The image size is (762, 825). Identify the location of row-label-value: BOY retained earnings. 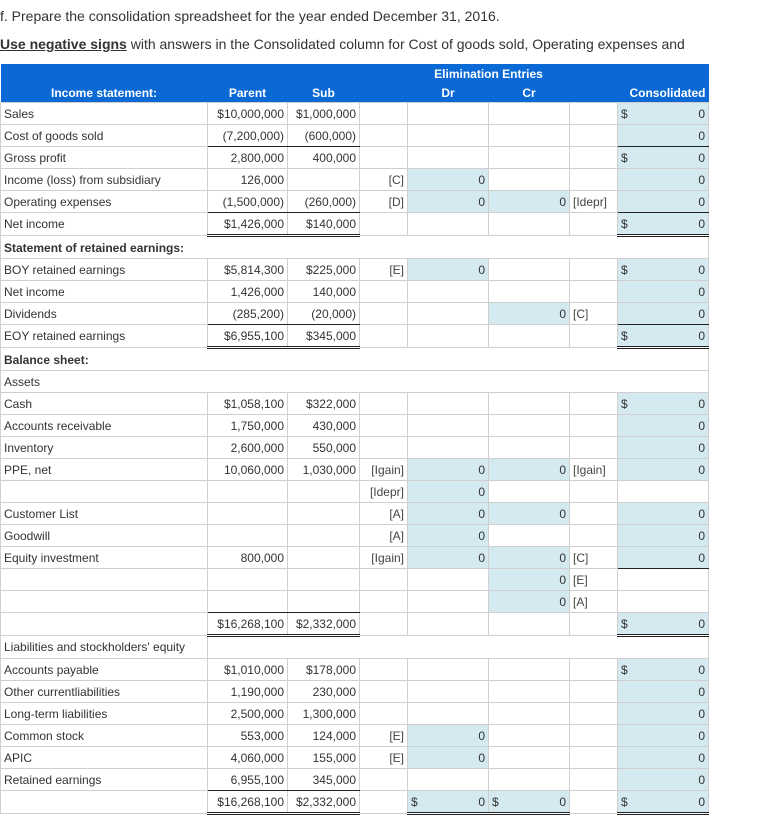
(65, 269).